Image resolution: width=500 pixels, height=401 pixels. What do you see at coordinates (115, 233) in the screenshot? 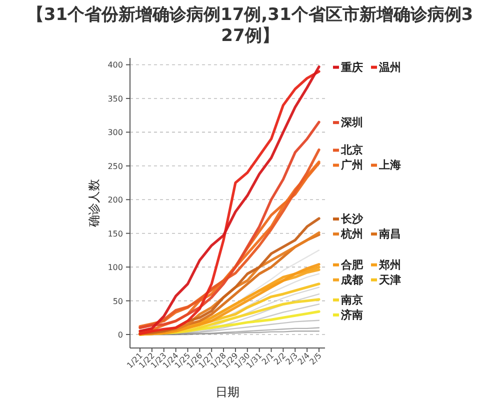
I see `y-tick-label: 150` at bounding box center [115, 233].